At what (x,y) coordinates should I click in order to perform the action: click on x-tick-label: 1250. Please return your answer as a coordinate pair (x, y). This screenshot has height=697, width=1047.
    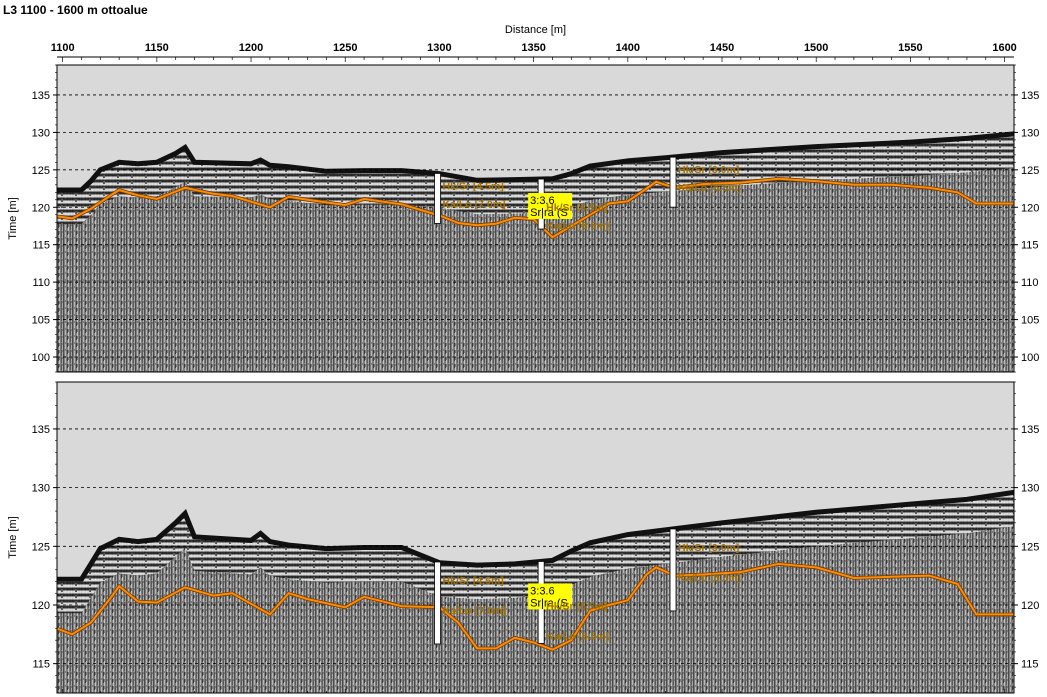
    Looking at the image, I should click on (345, 48).